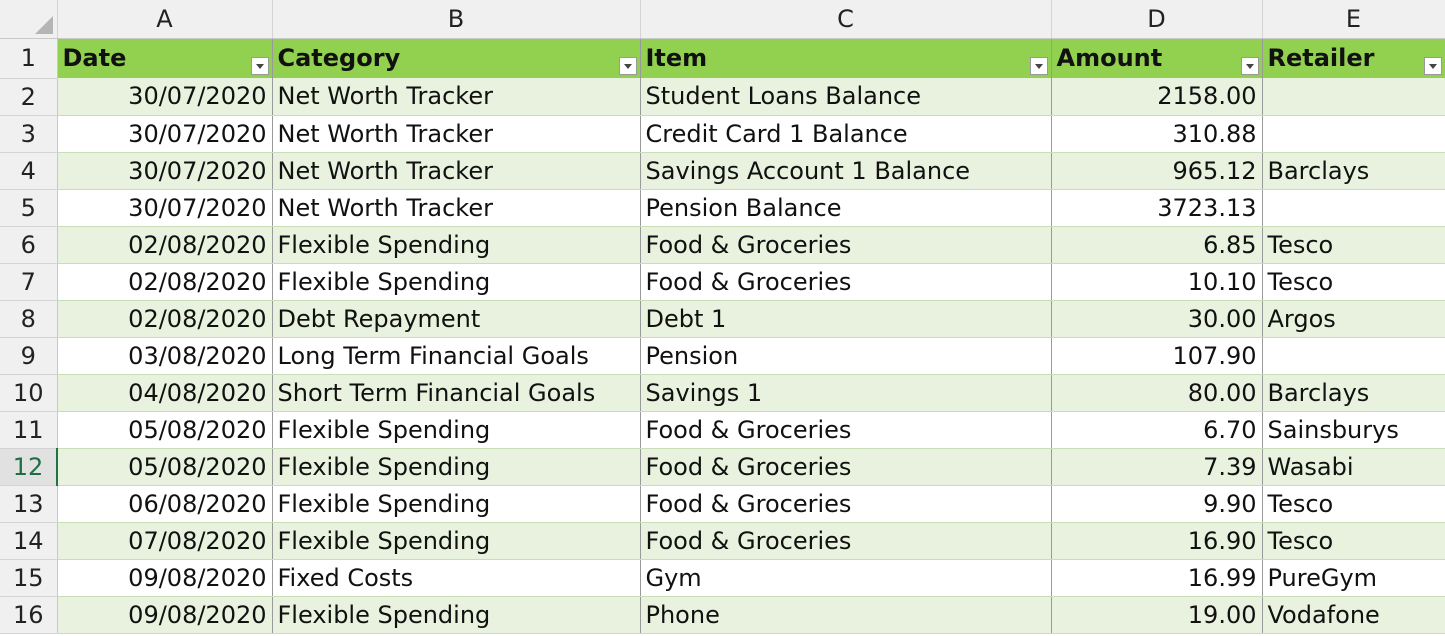  I want to click on retailer-cell: Sainsburys, so click(1353, 430).